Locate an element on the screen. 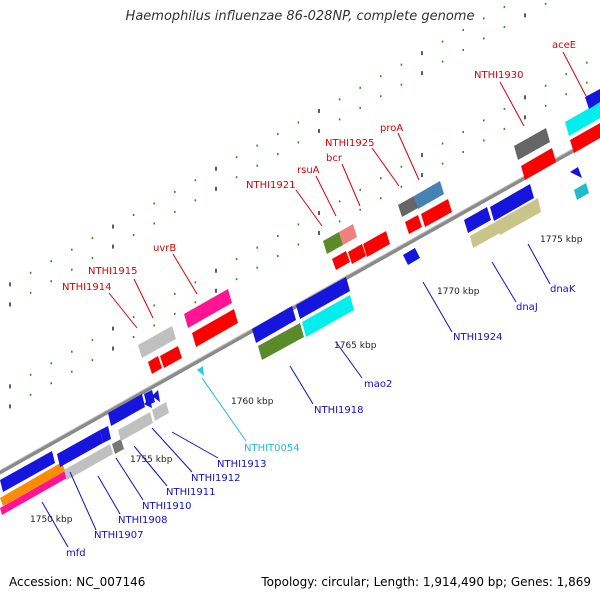  gene-label-rsua: rsuA is located at coordinates (308, 170).